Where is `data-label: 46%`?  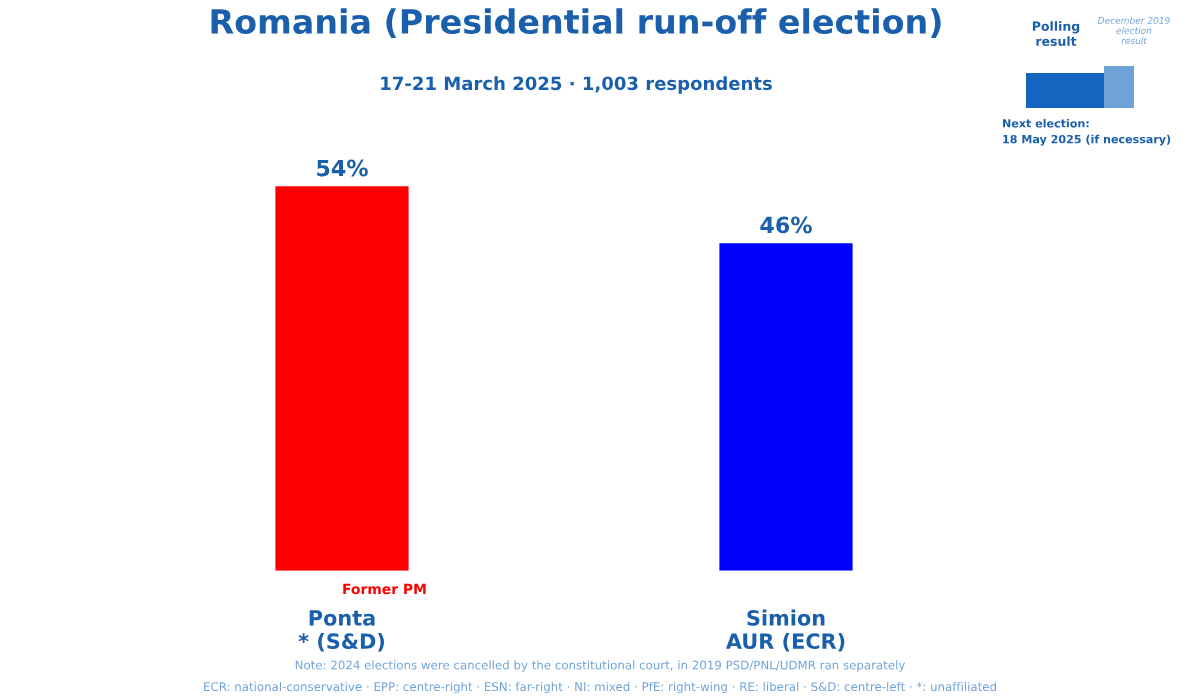
data-label: 46% is located at coordinates (786, 225).